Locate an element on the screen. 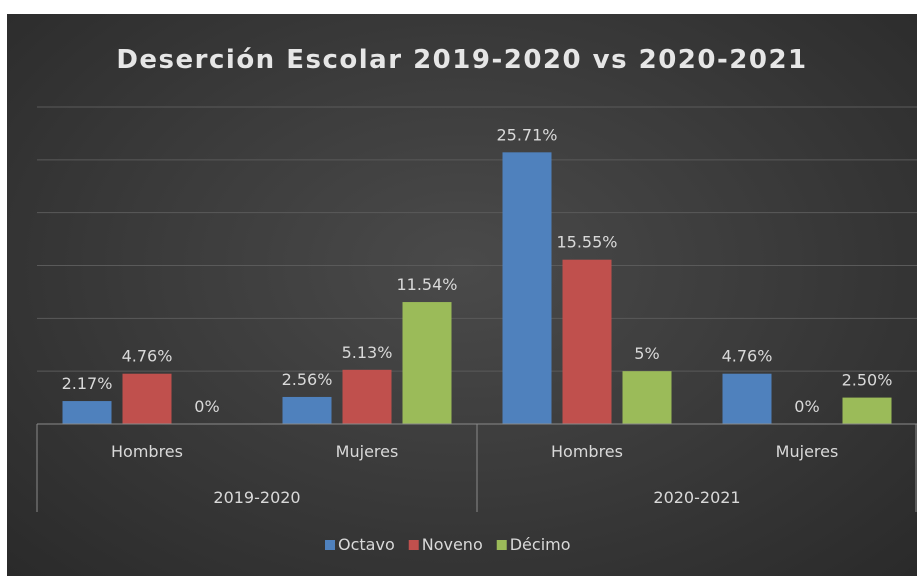  data-label: 25.71% is located at coordinates (526, 134).